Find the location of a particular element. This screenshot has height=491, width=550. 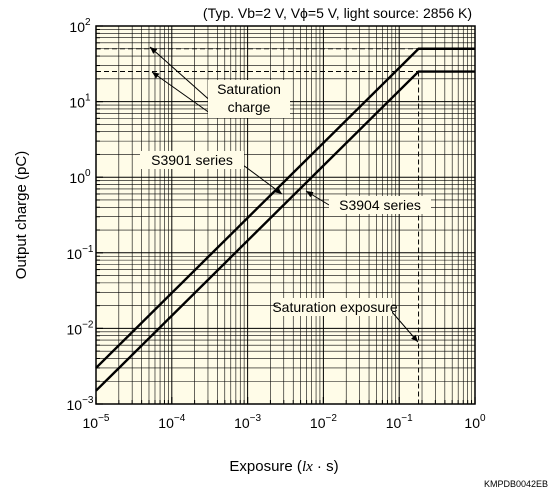

s3904-label-bg is located at coordinates (380, 205).